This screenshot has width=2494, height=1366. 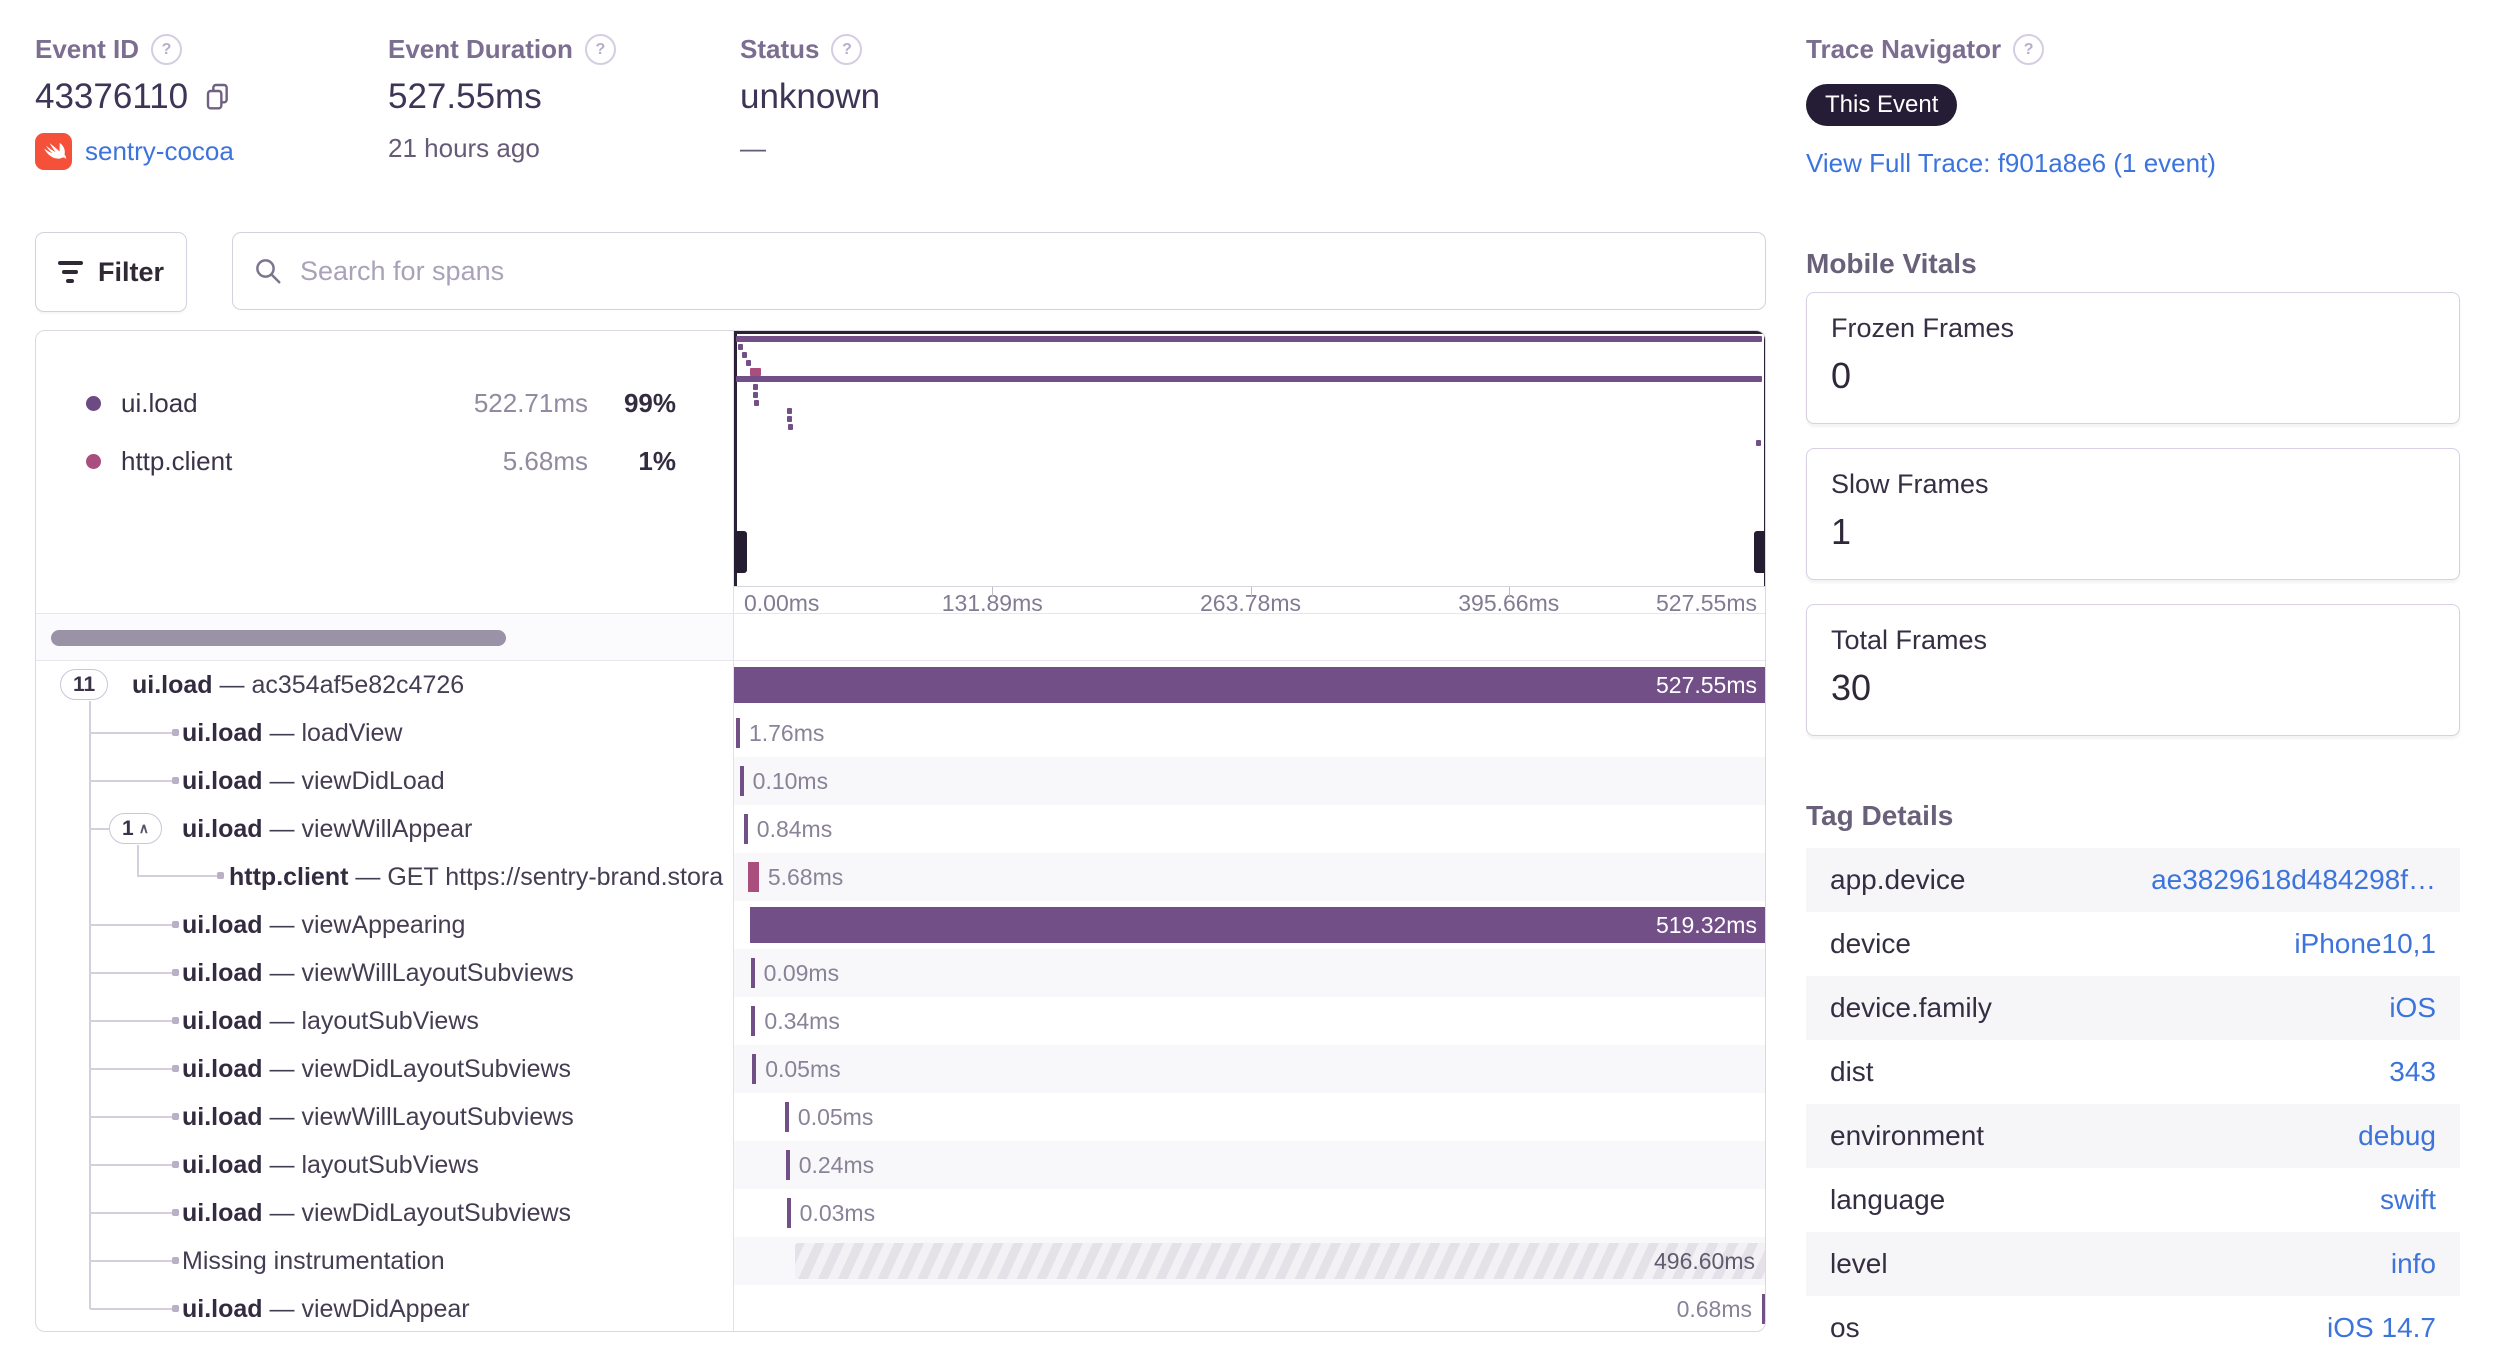 I want to click on span-waterfall-row: 0.68ms, so click(x=1249, y=1308).